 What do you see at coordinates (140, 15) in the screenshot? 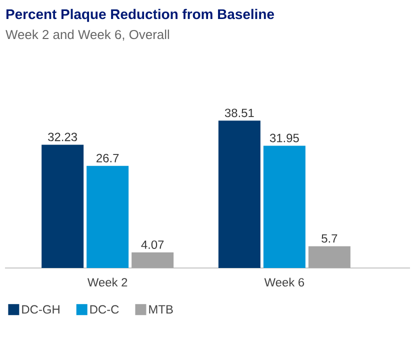
I see `chart-title: Percent Plaque Reduction from Baseline` at bounding box center [140, 15].